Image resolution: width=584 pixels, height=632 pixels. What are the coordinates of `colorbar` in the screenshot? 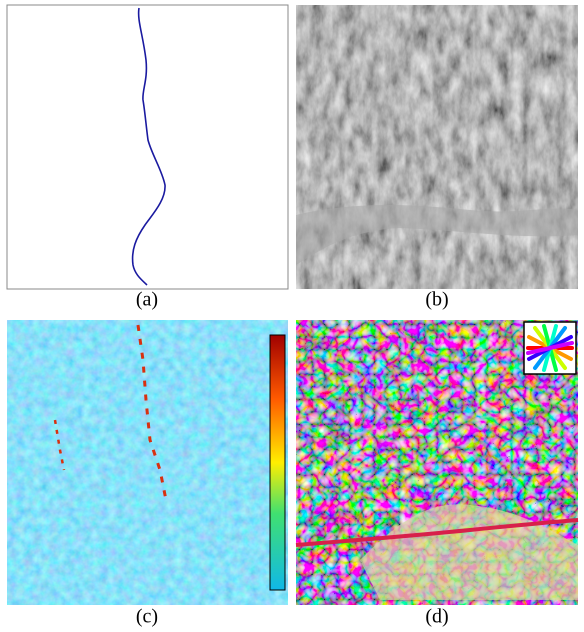 It's located at (277, 462).